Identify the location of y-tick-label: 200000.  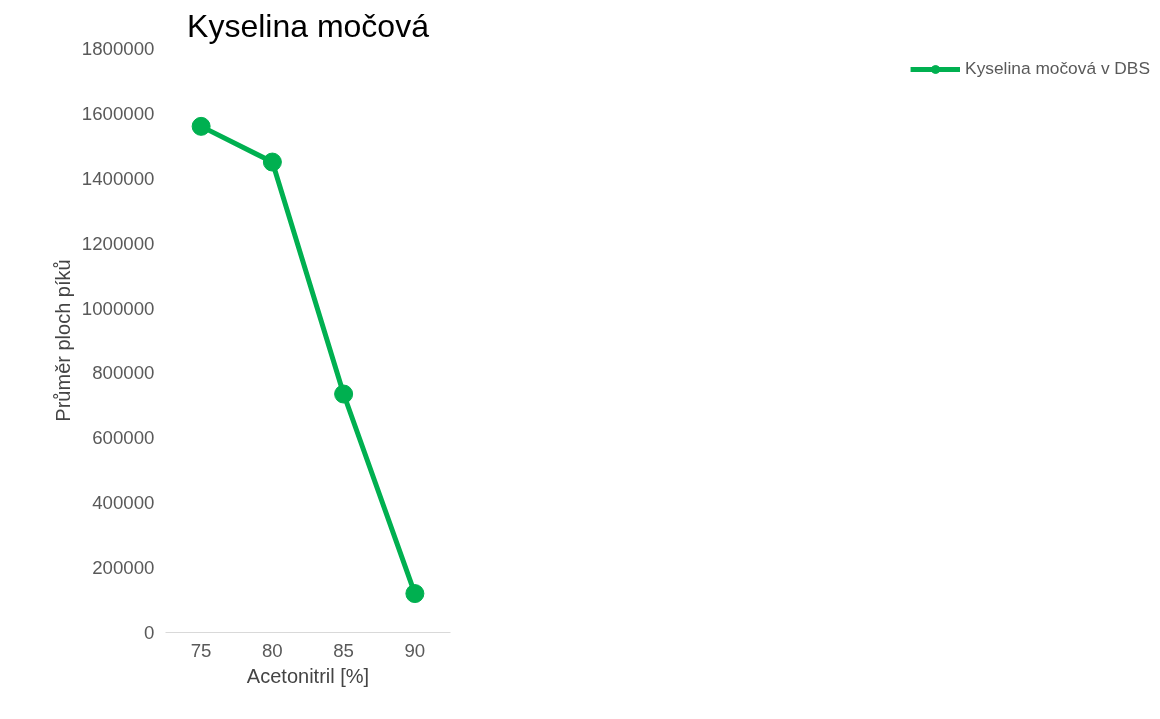
(123, 568).